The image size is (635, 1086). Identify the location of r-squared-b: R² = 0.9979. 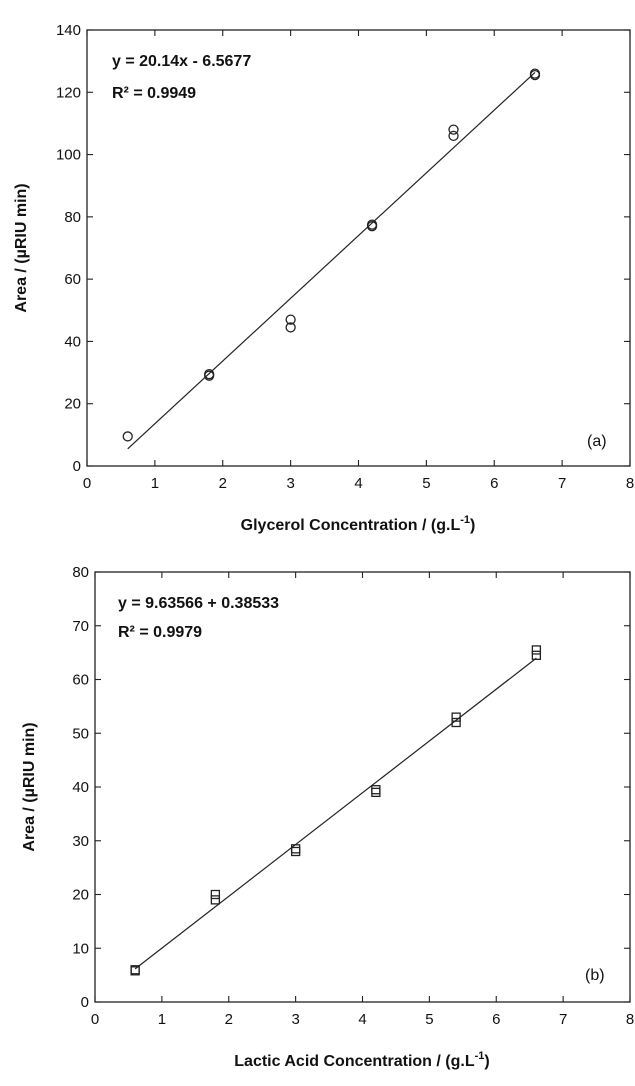
(160, 632).